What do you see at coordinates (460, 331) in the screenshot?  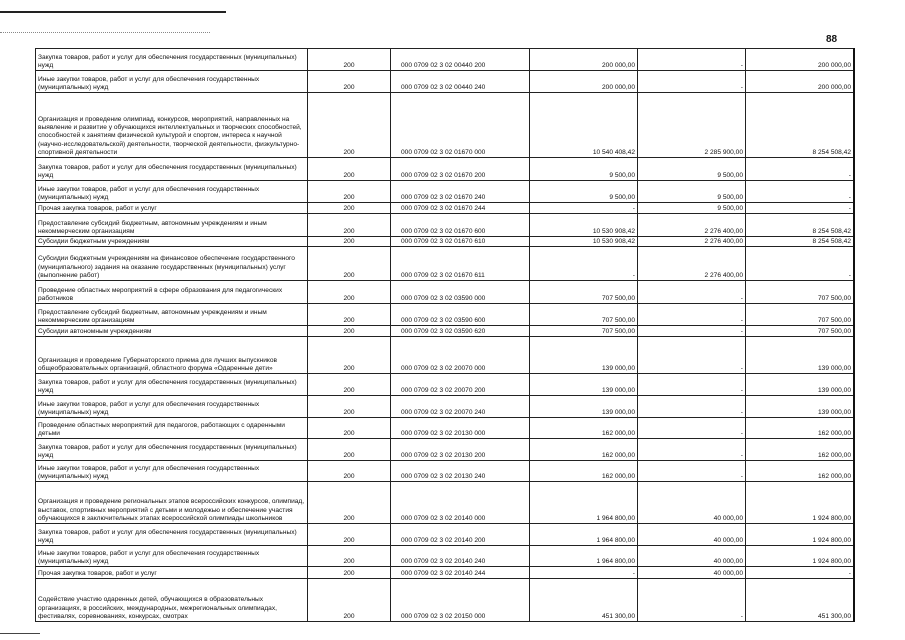 I see `row-budget-code: 000 0709 02 3 02 03590 620` at bounding box center [460, 331].